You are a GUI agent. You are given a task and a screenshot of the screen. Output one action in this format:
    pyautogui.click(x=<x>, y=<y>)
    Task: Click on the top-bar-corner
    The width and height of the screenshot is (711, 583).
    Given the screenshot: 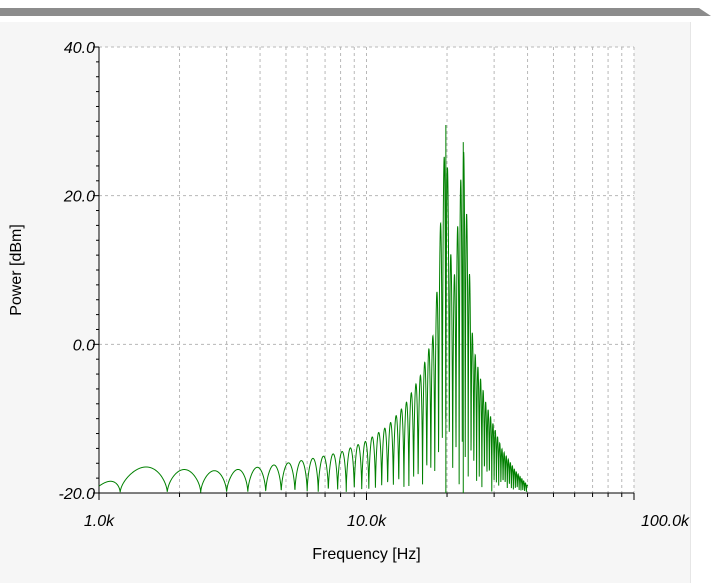 What is the action you would take?
    pyautogui.click(x=705, y=12)
    